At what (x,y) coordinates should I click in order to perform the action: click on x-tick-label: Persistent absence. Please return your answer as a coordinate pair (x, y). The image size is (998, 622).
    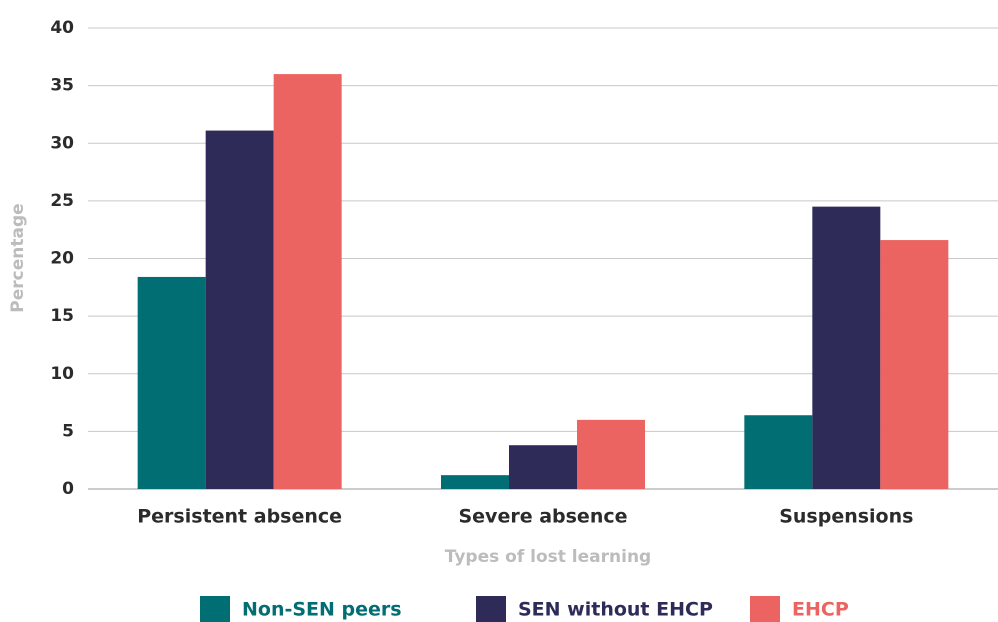
    Looking at the image, I should click on (239, 517).